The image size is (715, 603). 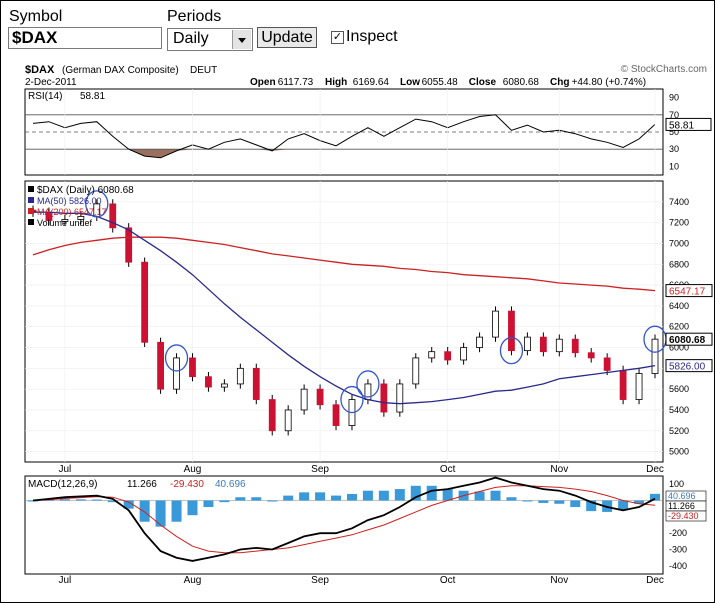 I want to click on ma200-tag, so click(x=689, y=291).